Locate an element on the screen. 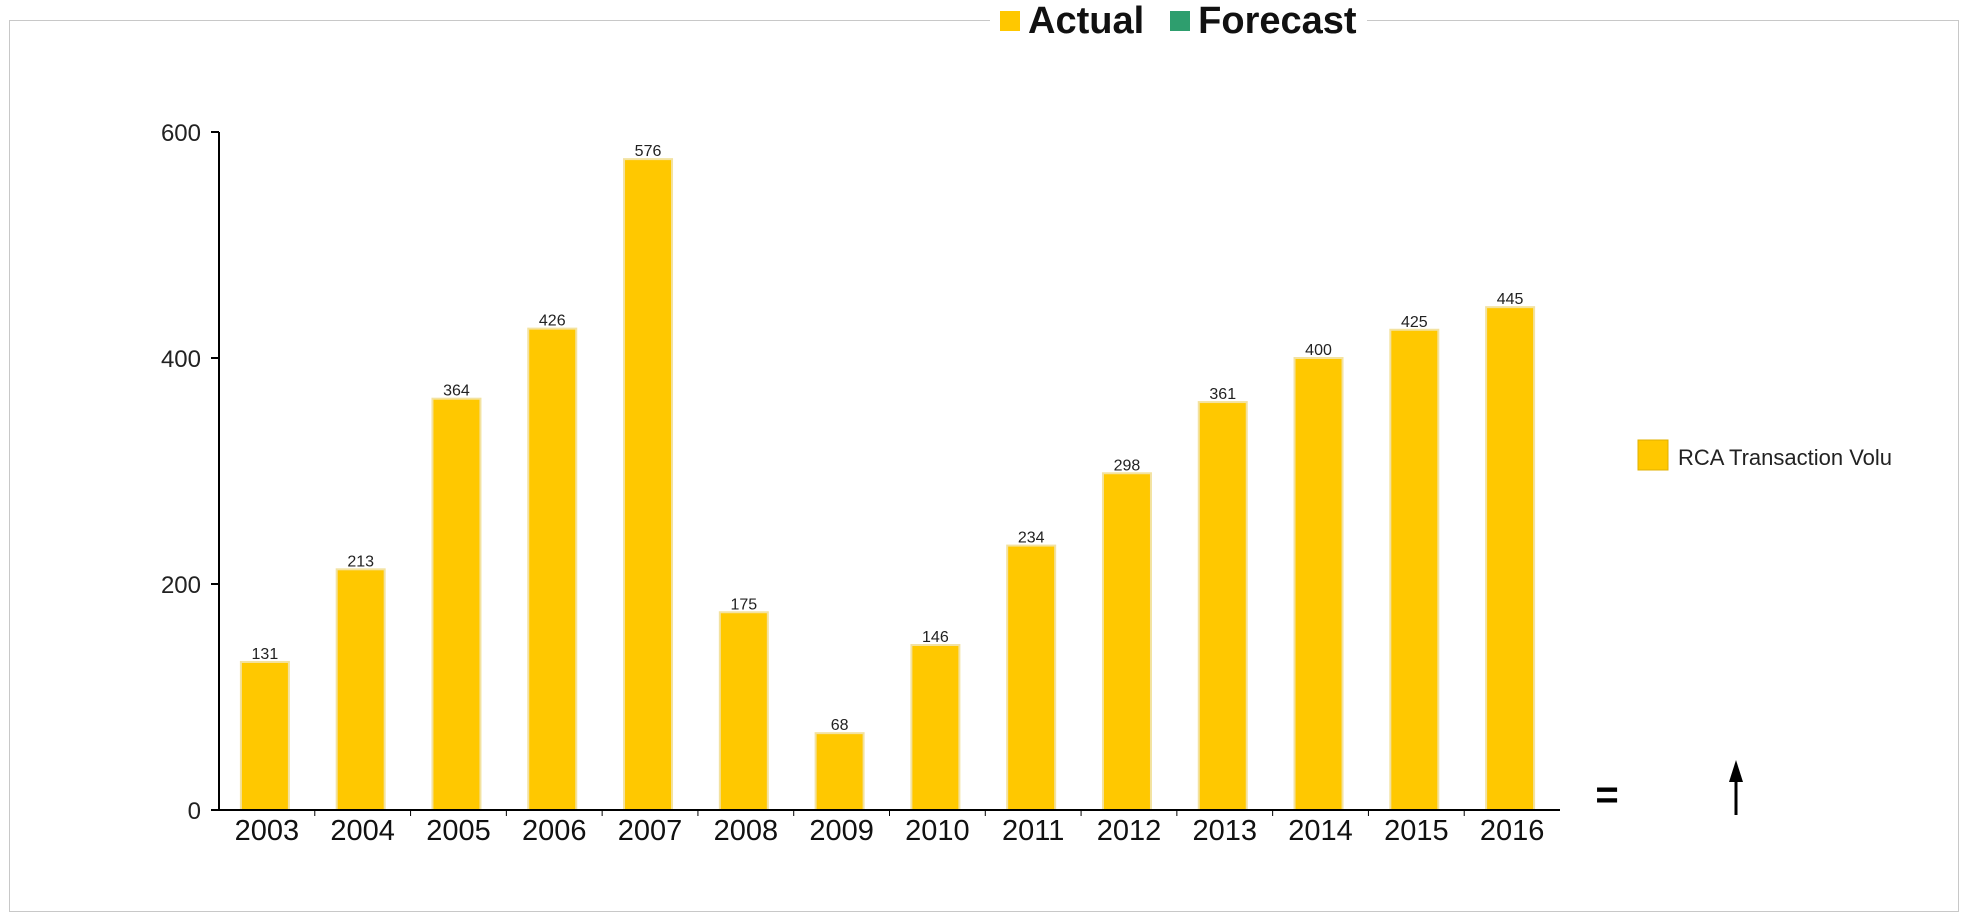  x-tick-label-2010: 2010 is located at coordinates (937, 831).